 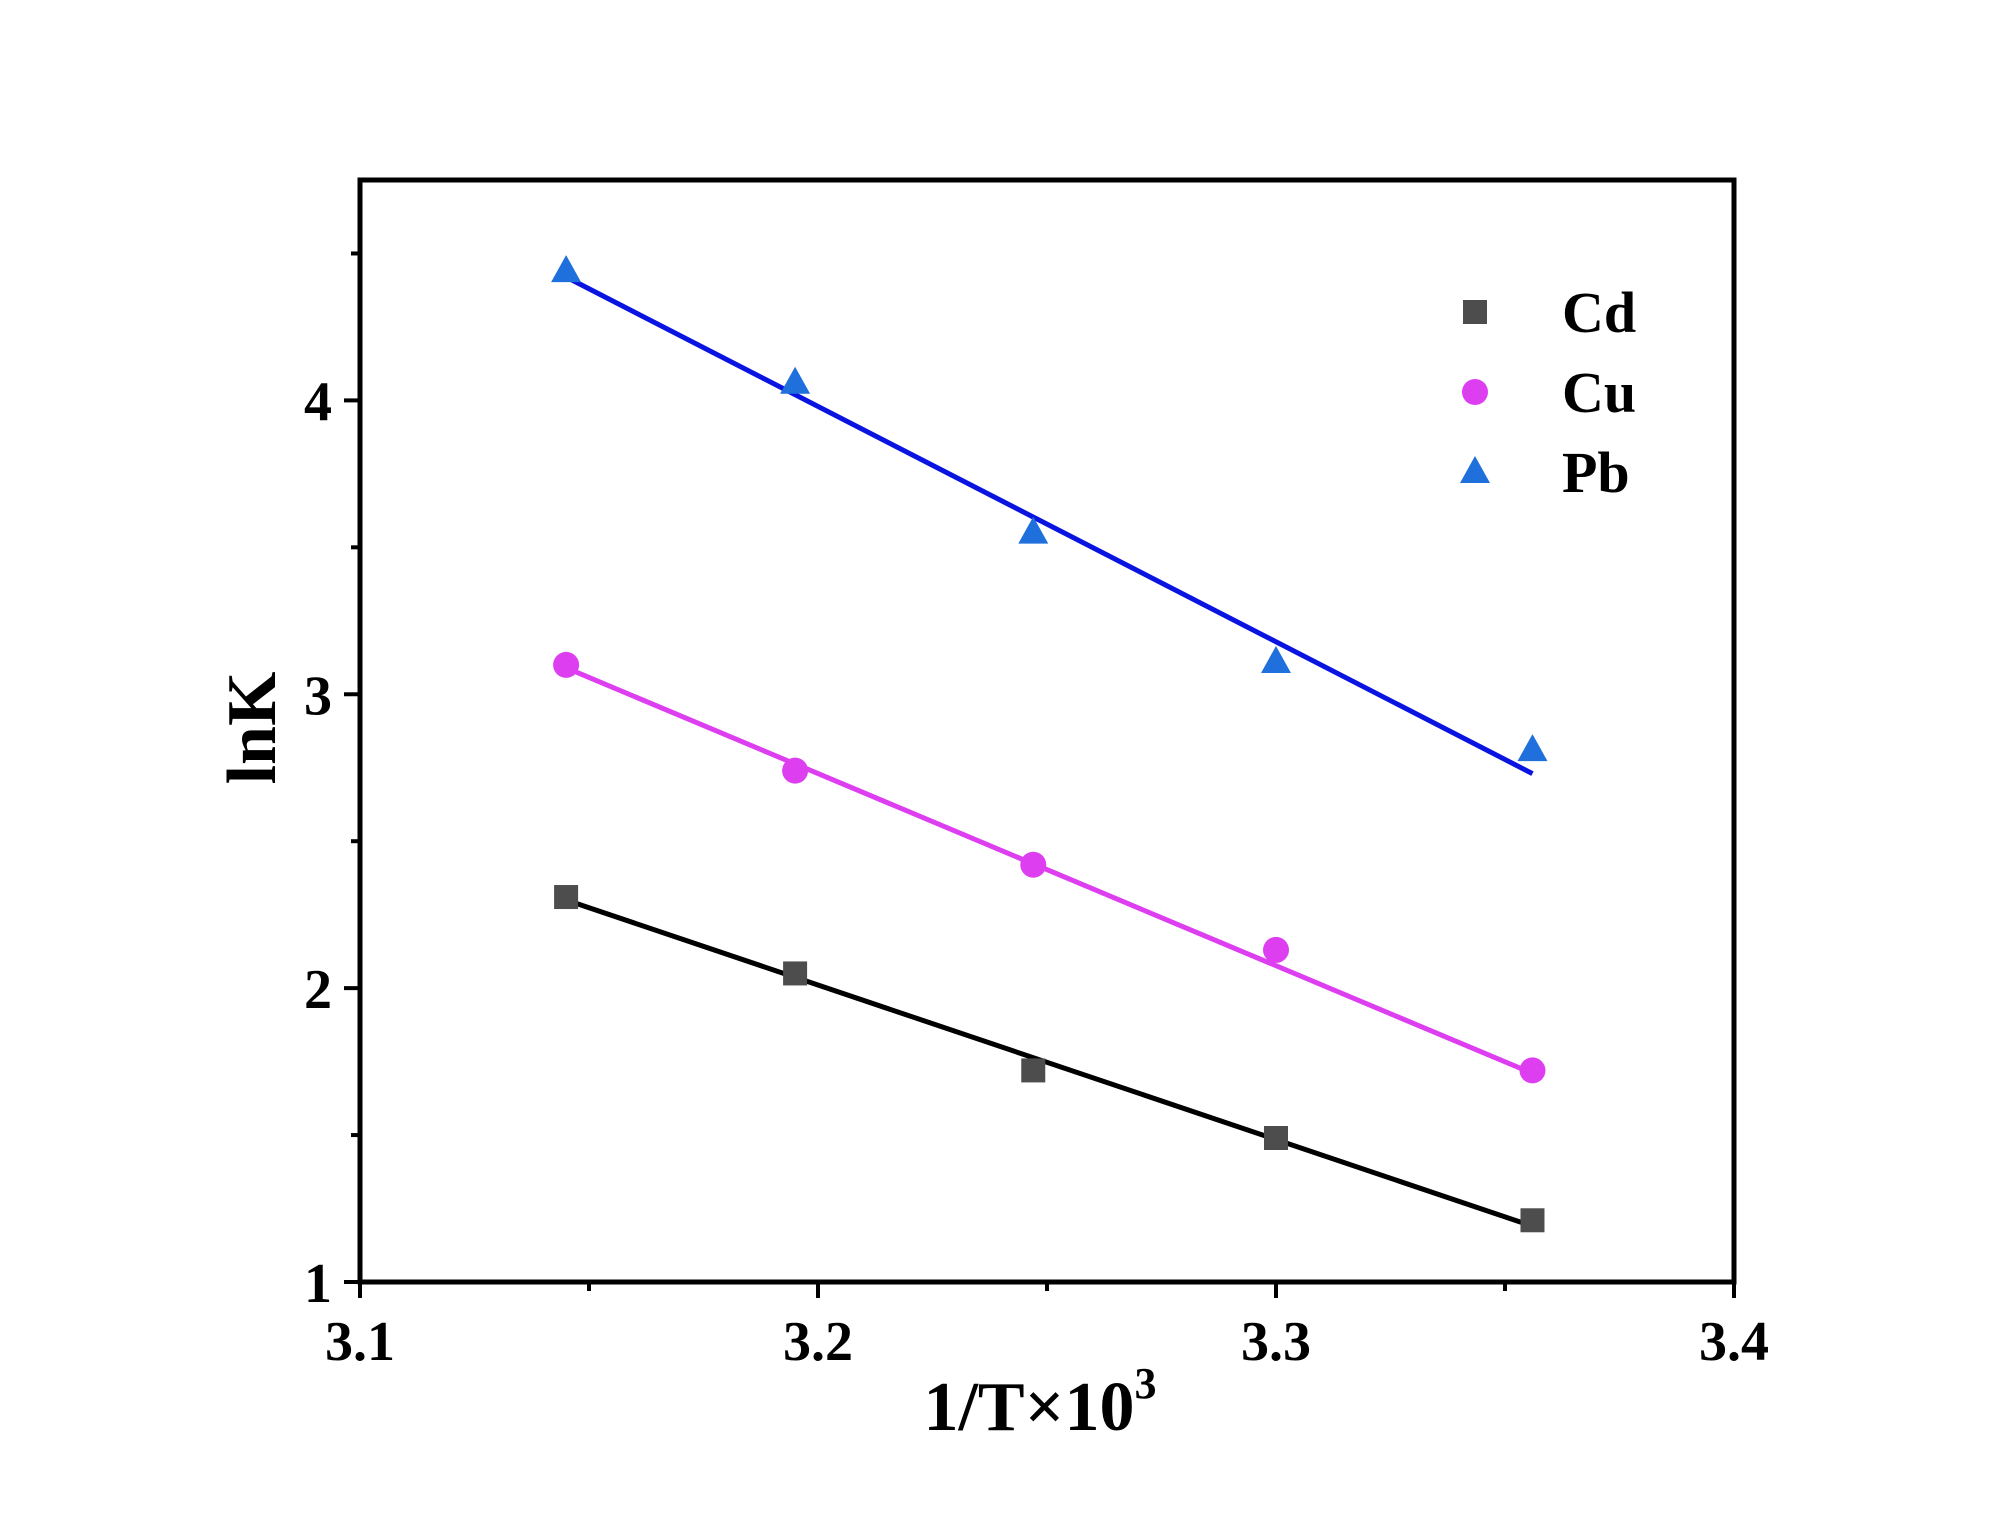 What do you see at coordinates (1599, 392) in the screenshot?
I see `legend-label-cu: Cu` at bounding box center [1599, 392].